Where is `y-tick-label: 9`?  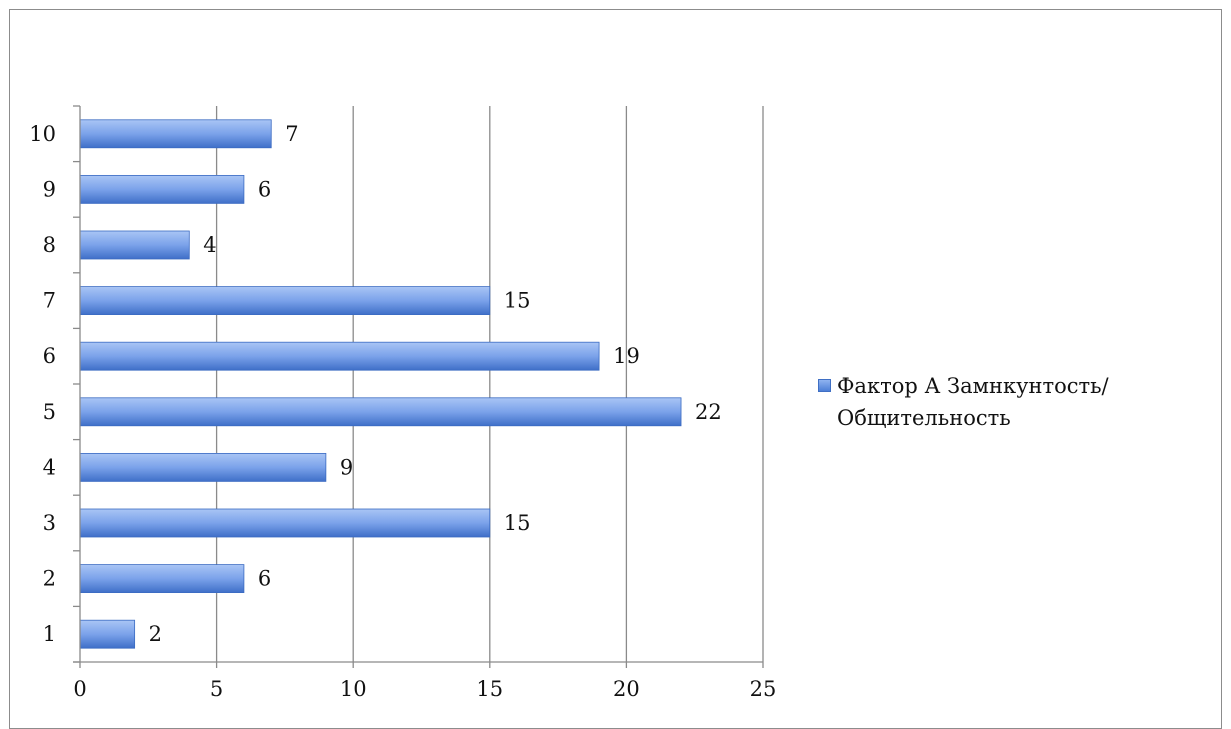 y-tick-label: 9 is located at coordinates (49, 189).